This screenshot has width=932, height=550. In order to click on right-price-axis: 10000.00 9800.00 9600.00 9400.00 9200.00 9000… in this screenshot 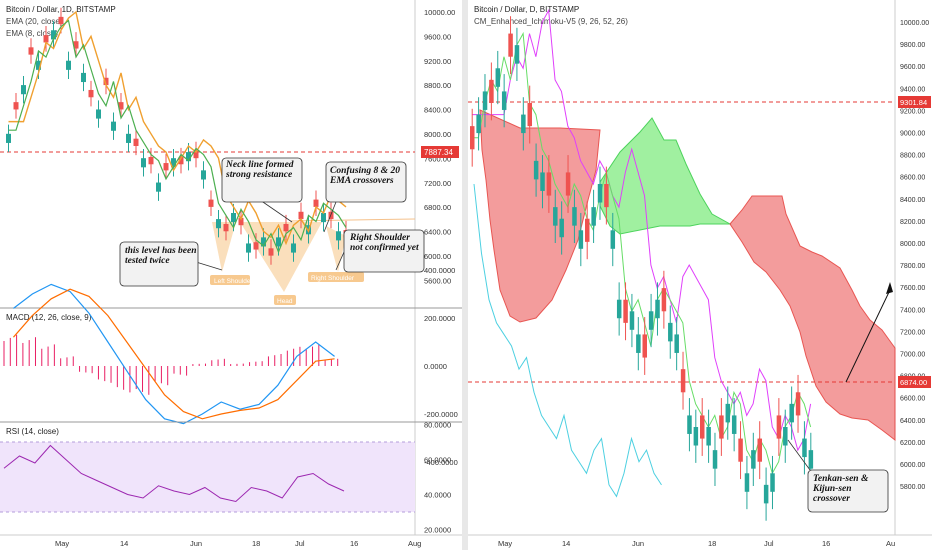, I will do `click(914, 255)`.